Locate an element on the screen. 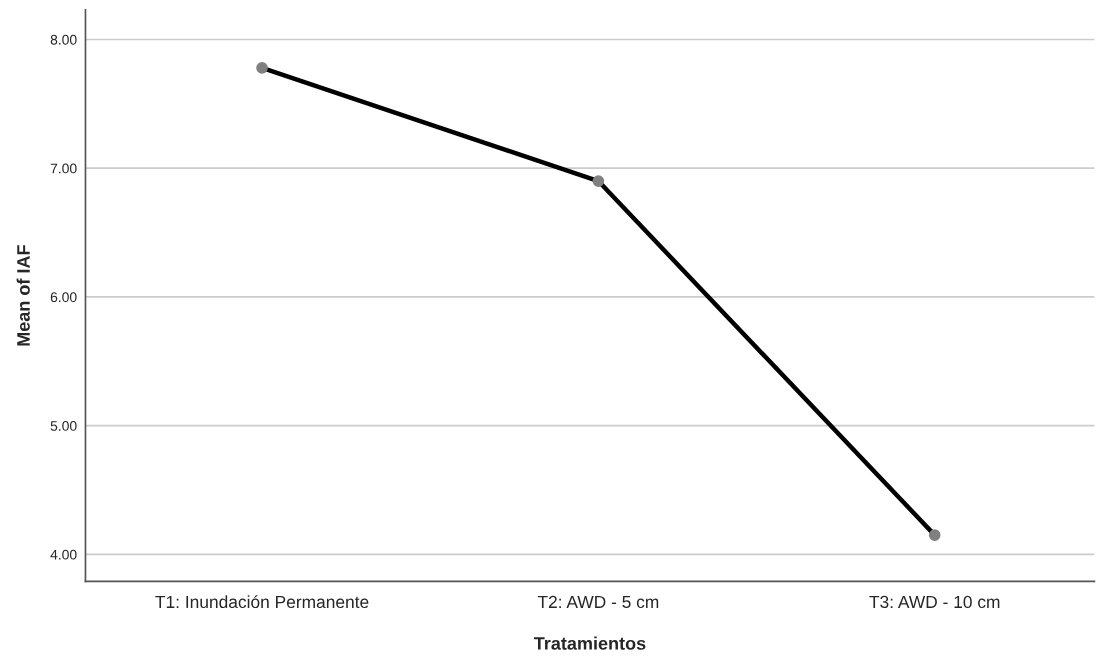  x-tick-label: T2: AWD - 5 cm is located at coordinates (598, 602).